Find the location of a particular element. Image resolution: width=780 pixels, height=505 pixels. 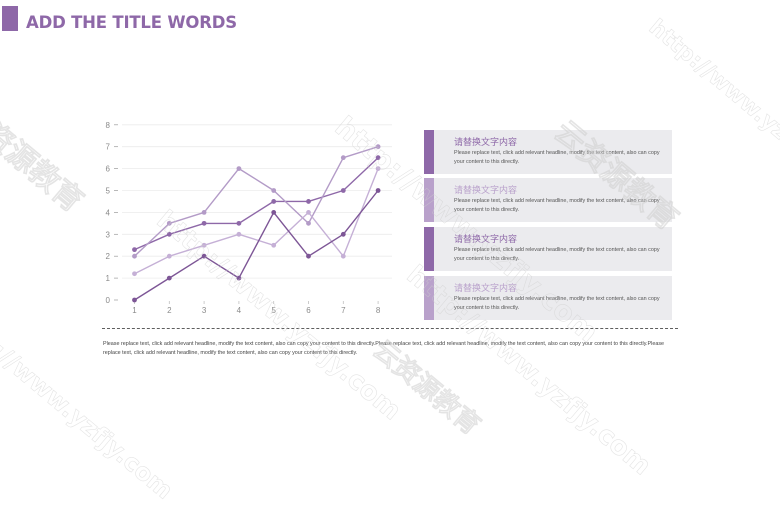

y-tick-label: 8 is located at coordinates (108, 125).